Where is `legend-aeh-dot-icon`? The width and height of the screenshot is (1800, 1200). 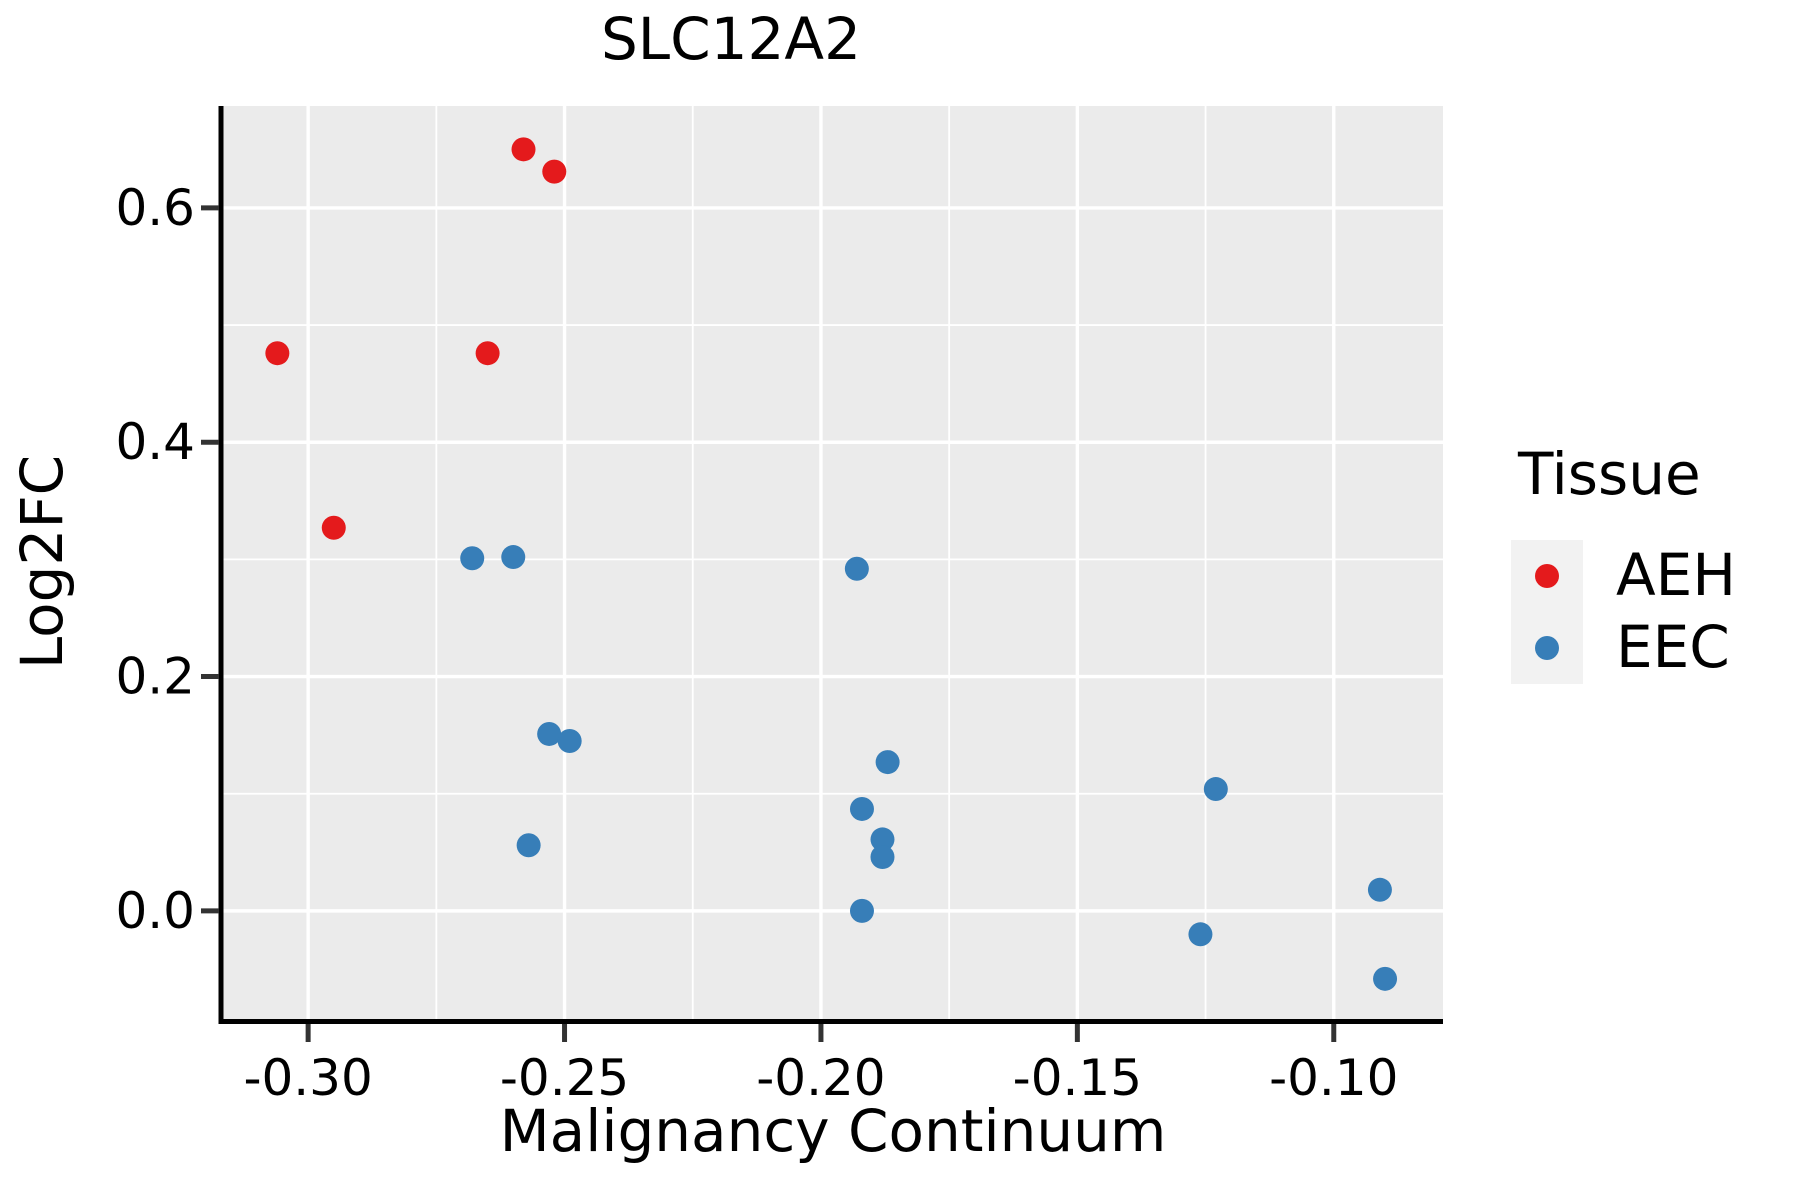
legend-aeh-dot-icon is located at coordinates (1547, 576).